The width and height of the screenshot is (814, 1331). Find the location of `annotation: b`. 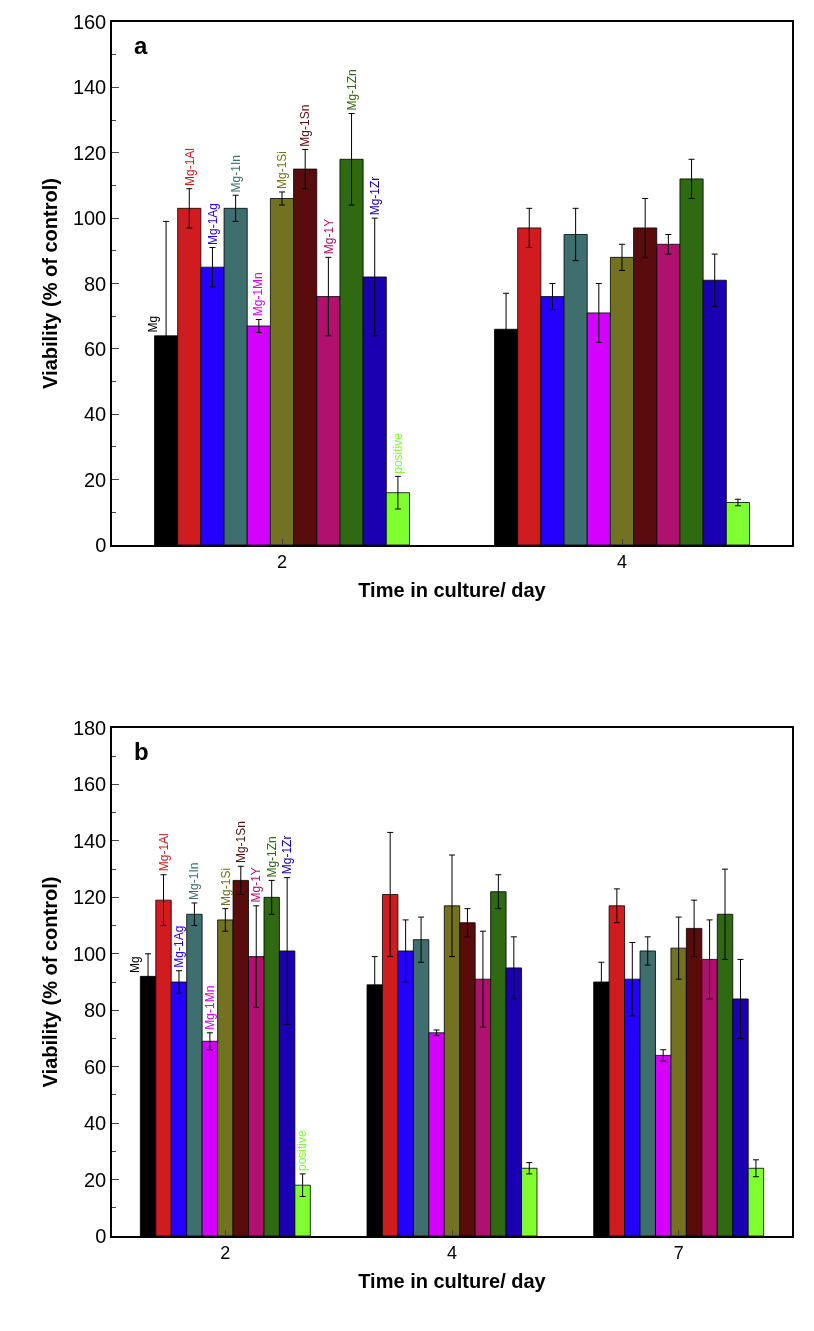

annotation: b is located at coordinates (141, 751).